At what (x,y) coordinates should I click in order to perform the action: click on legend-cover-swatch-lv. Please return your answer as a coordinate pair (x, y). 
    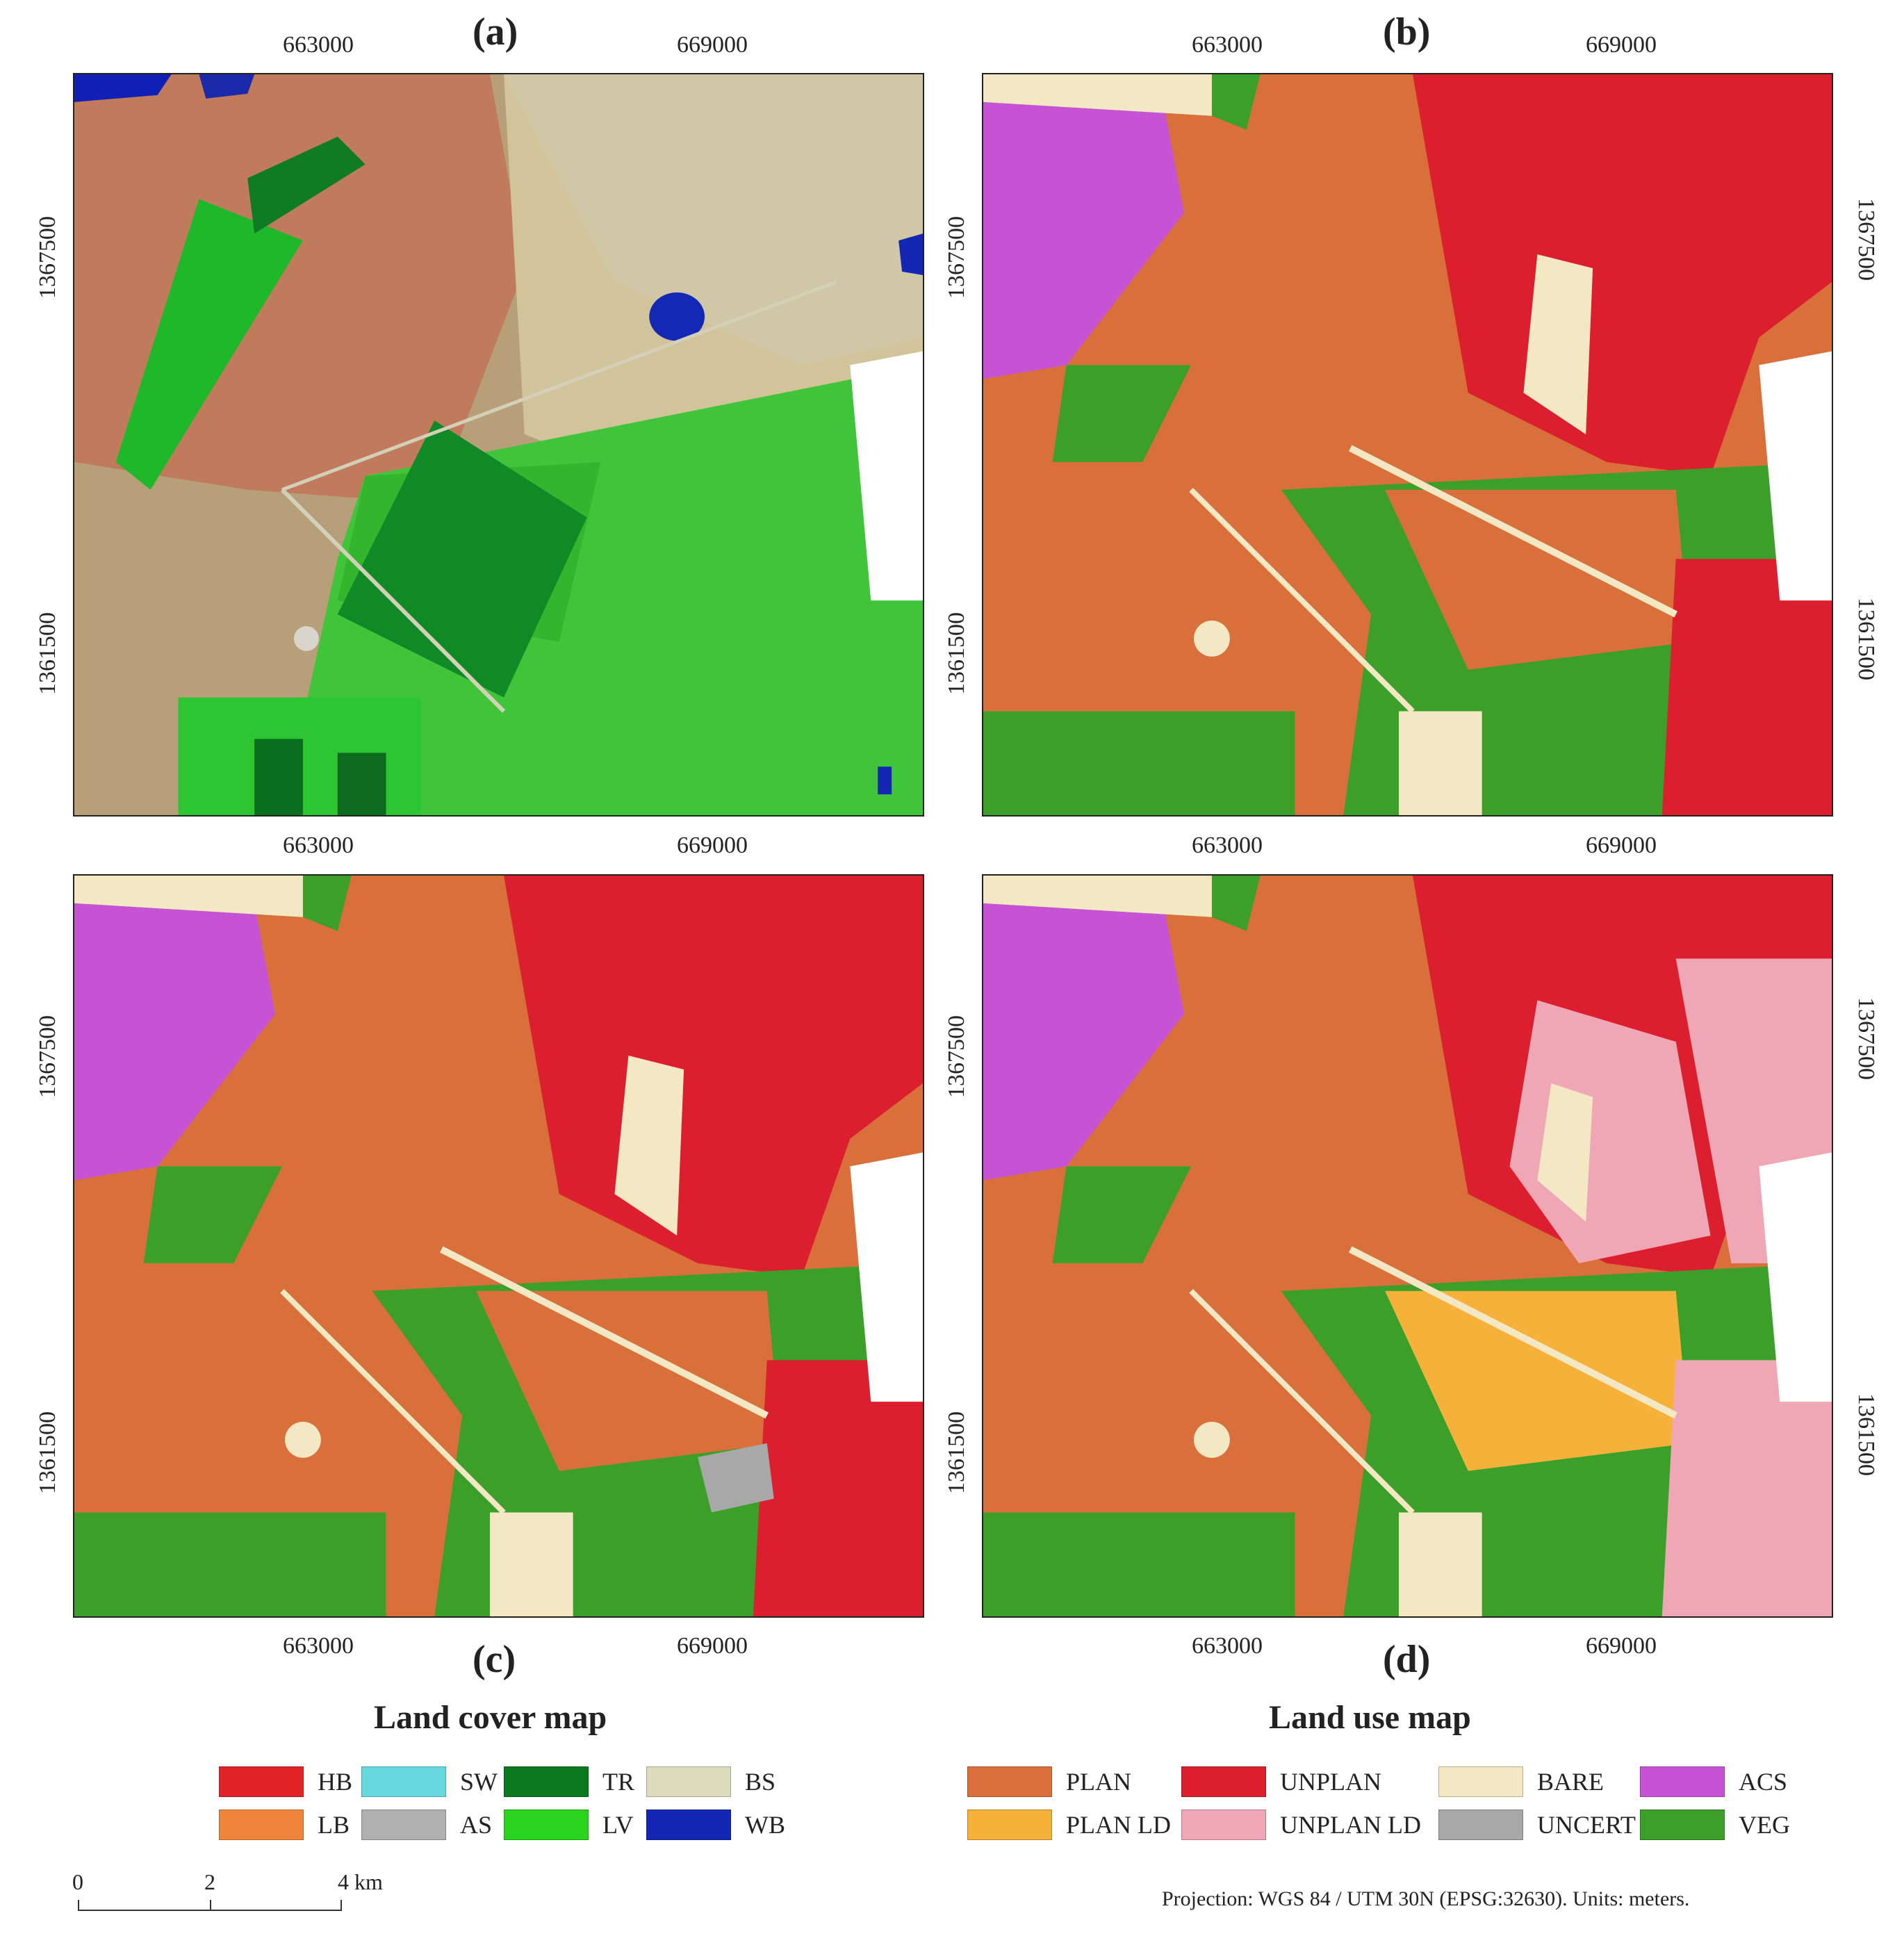
    Looking at the image, I should click on (546, 1825).